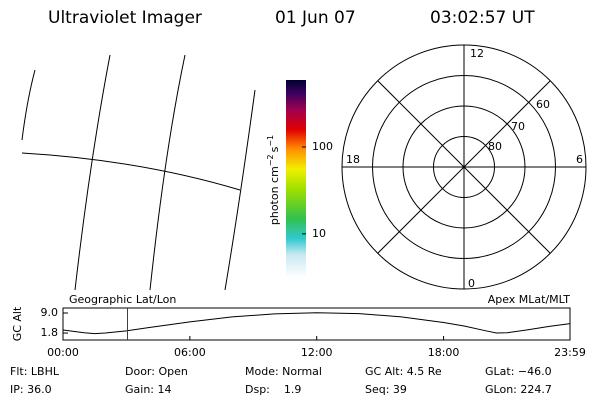 The image size is (600, 400). Describe the element at coordinates (518, 371) in the screenshot. I see `info-field: GLat: −46.0` at that location.